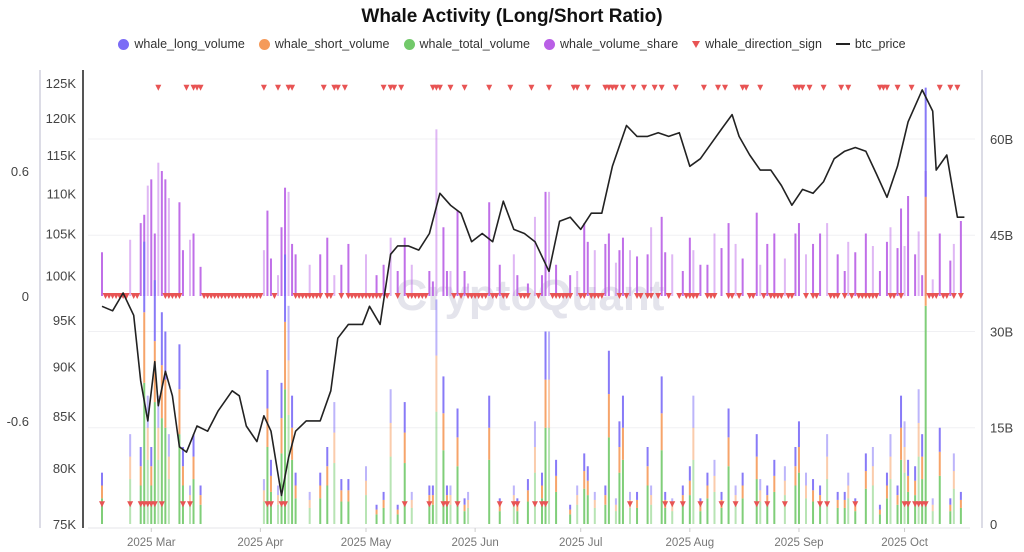 This screenshot has width=1024, height=552. I want to click on legend-label: whale_total_volume, so click(475, 44).